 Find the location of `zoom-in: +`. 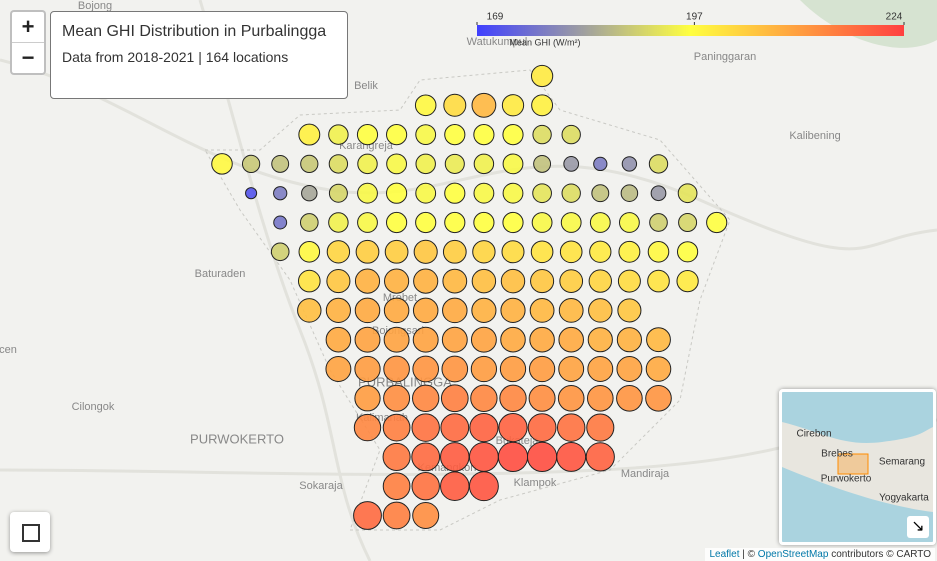

zoom-in: + is located at coordinates (28, 26).